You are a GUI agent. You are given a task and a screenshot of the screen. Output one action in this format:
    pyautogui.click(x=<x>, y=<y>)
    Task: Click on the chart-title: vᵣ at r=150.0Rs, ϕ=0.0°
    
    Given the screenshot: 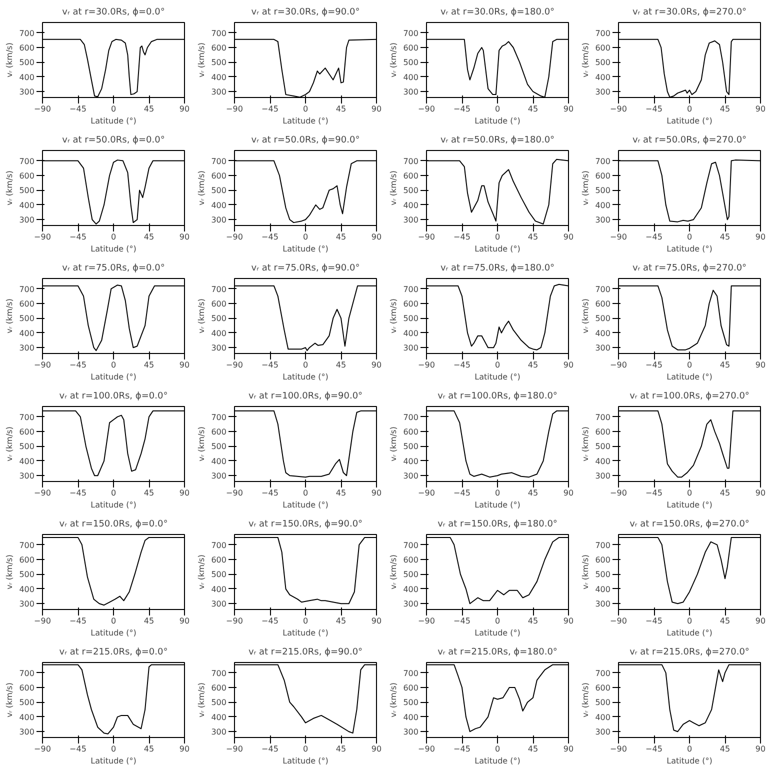 What is the action you would take?
    pyautogui.click(x=113, y=525)
    